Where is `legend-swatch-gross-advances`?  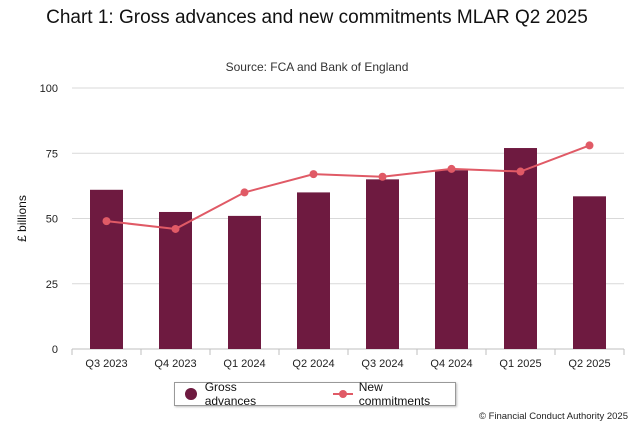
legend-swatch-gross-advances is located at coordinates (191, 394).